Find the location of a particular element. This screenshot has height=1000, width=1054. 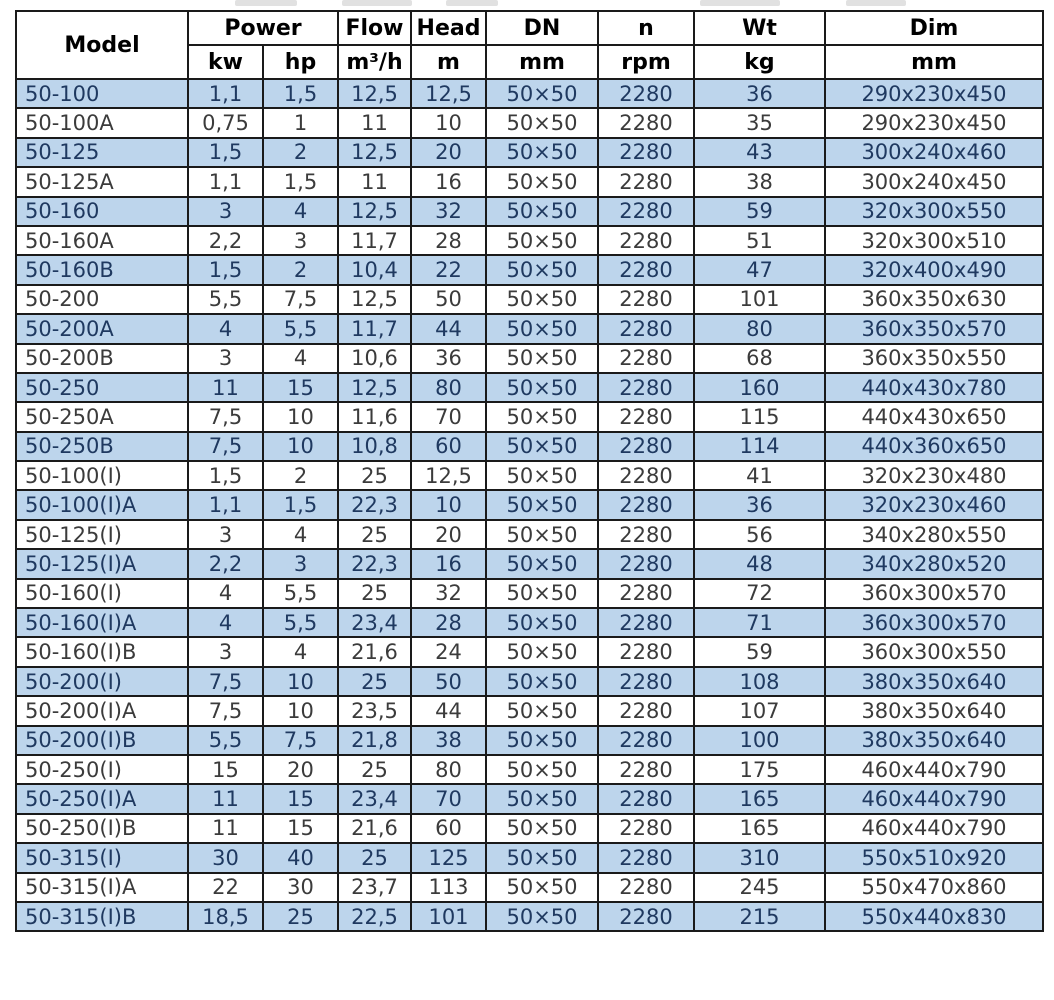

table-row: 50-160 3 4 12,5 32 50×50 2280 59 320x300x550 is located at coordinates (529, 211).